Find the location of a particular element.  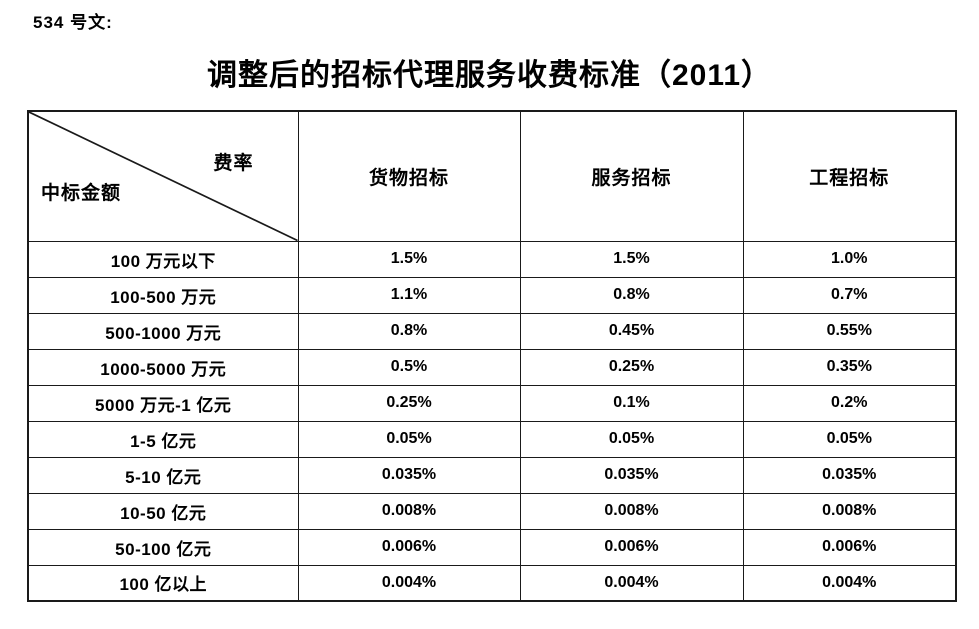

table-row: 10-50 亿元 0.008% 0.008% 0.008% is located at coordinates (492, 511).